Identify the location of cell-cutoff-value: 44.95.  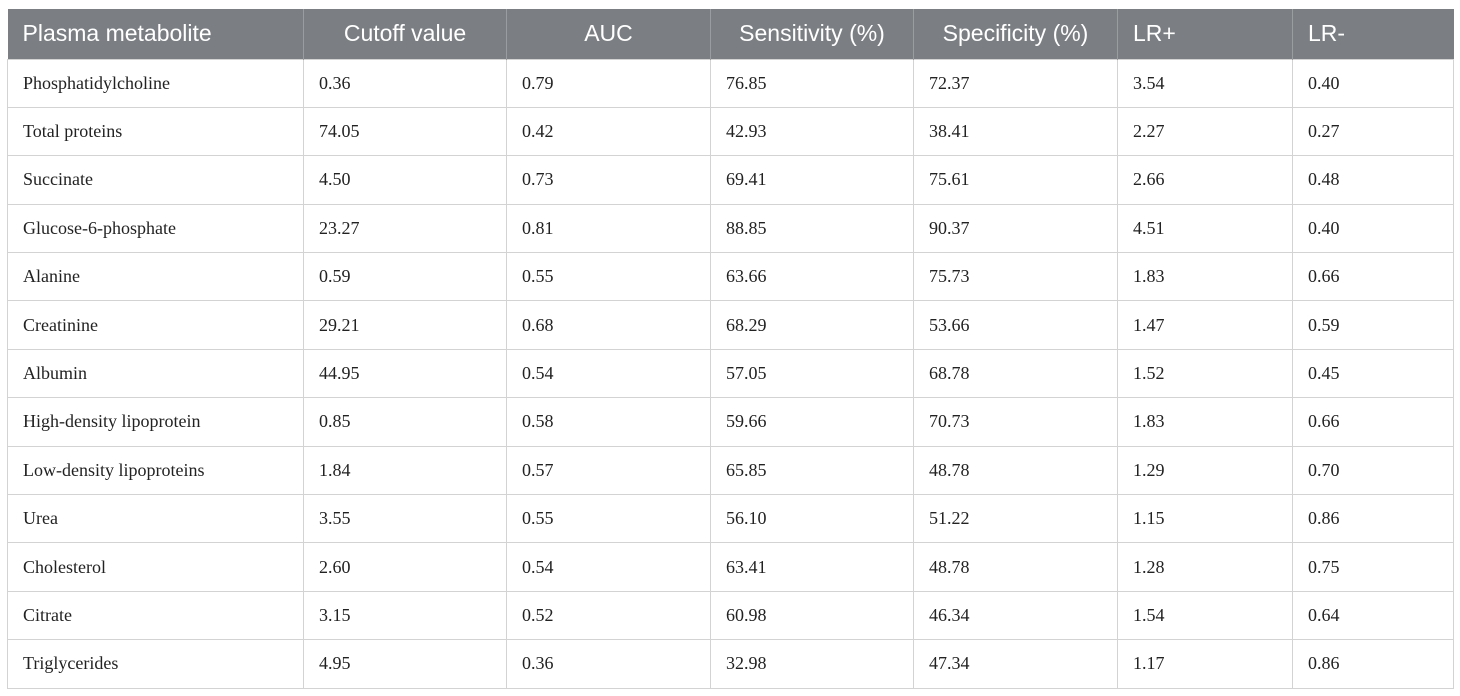
(405, 373).